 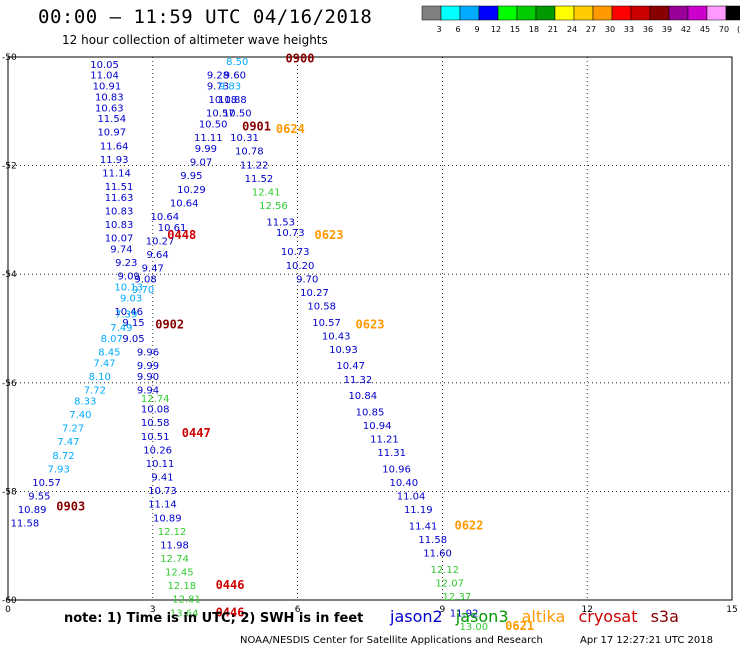 What do you see at coordinates (377, 426) in the screenshot?
I see `wave-height-point: 10.94` at bounding box center [377, 426].